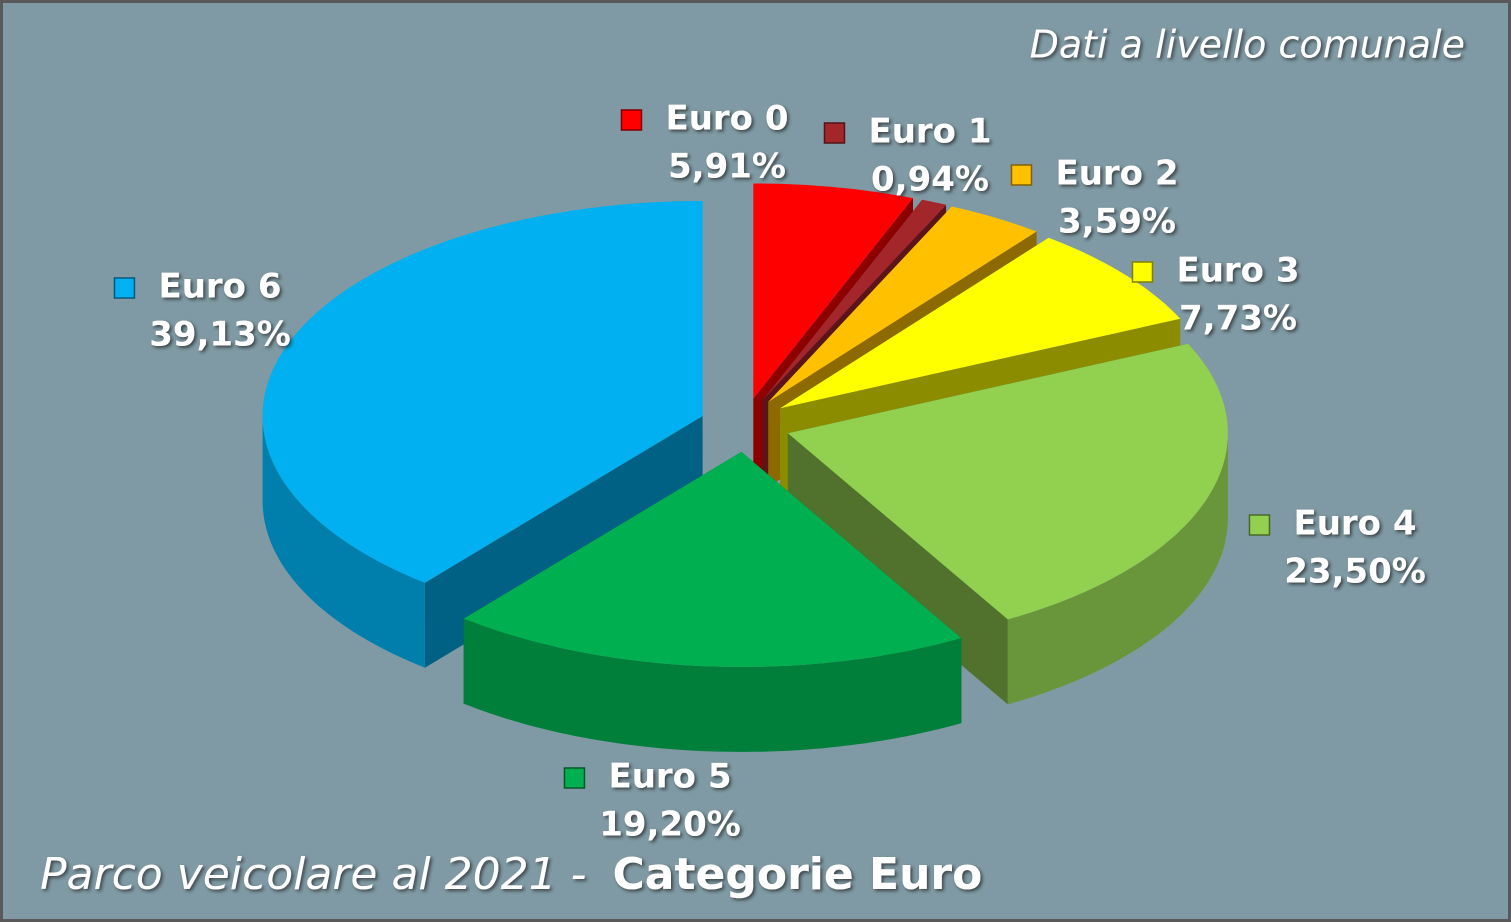 Image resolution: width=1511 pixels, height=922 pixels. What do you see at coordinates (1116, 174) in the screenshot?
I see `legend-label: Euro 2` at bounding box center [1116, 174].